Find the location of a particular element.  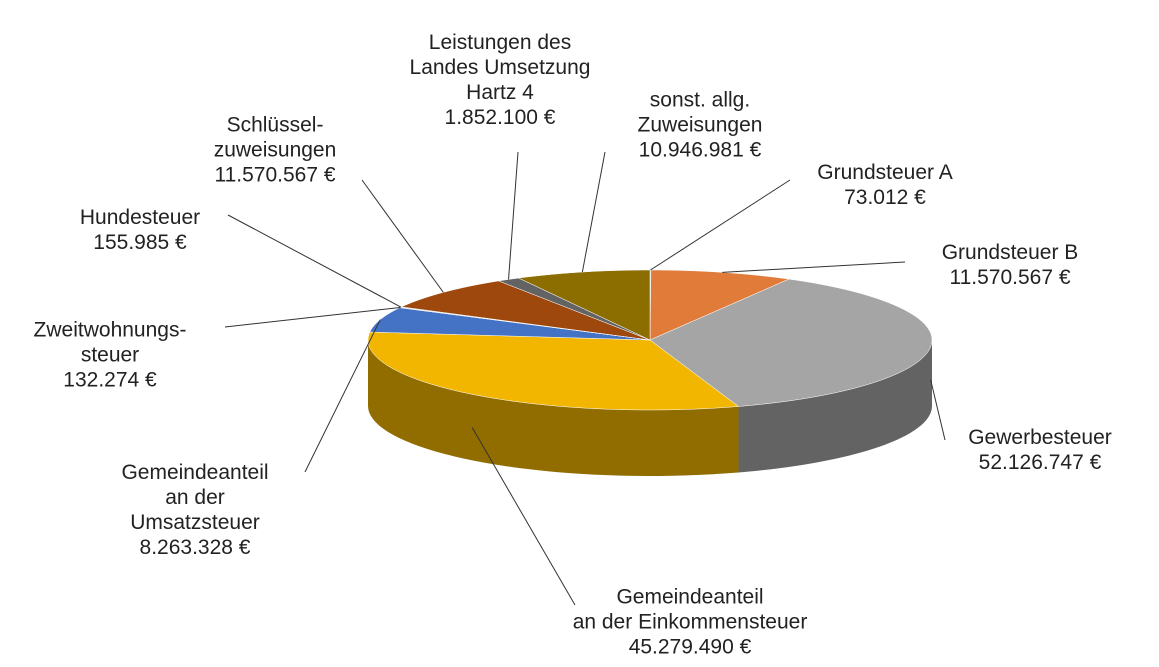

data-label: Zweitwohnungs- steuer 132.274 € is located at coordinates (110, 355).